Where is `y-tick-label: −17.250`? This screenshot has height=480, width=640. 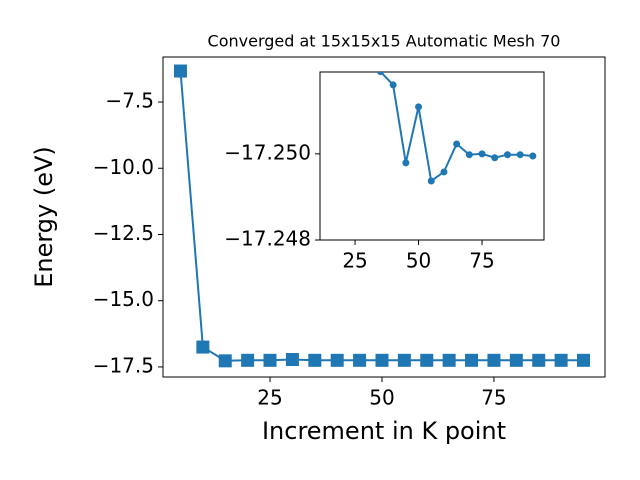
y-tick-label: −17.250 is located at coordinates (267, 152).